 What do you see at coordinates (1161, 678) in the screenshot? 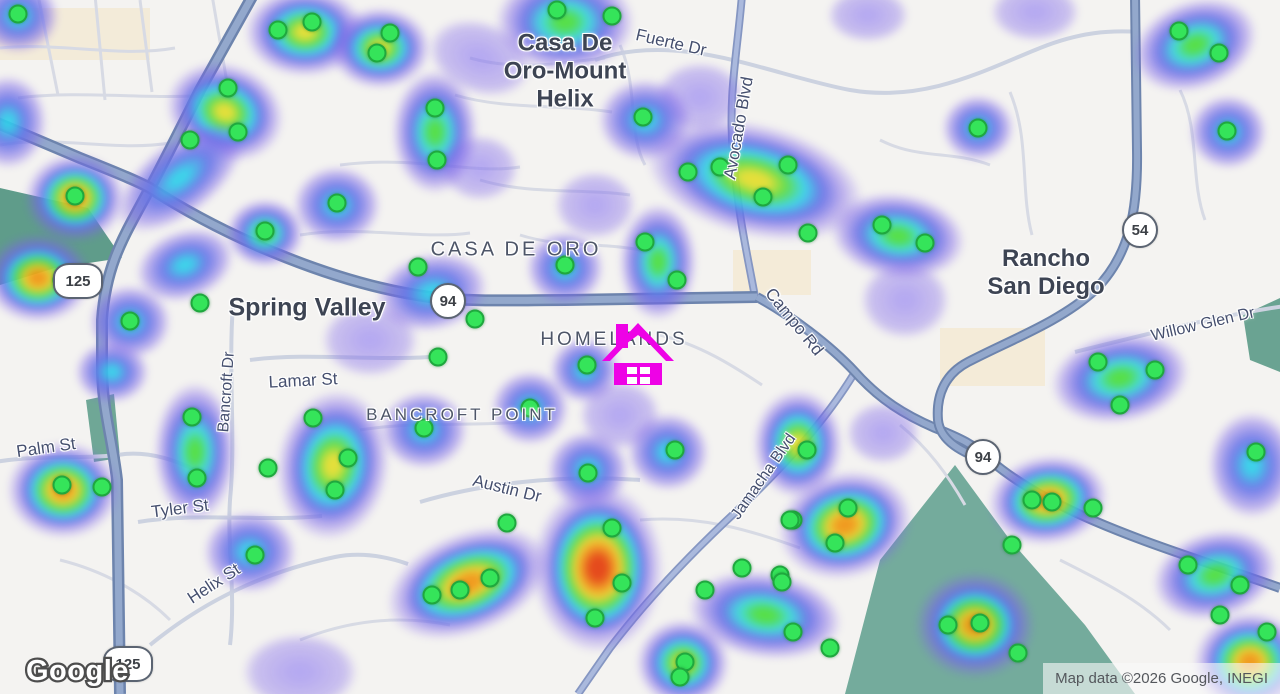
I see `attribution: Map data ©2026 Google, INEGI` at bounding box center [1161, 678].